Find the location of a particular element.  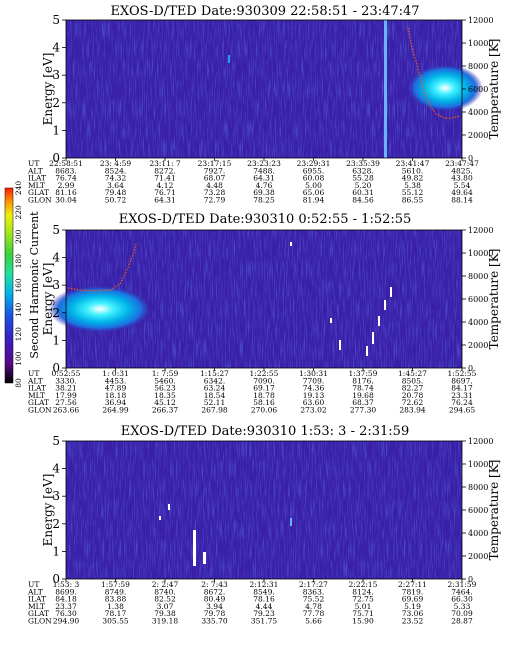

table-cell: 86.55 is located at coordinates (413, 200).